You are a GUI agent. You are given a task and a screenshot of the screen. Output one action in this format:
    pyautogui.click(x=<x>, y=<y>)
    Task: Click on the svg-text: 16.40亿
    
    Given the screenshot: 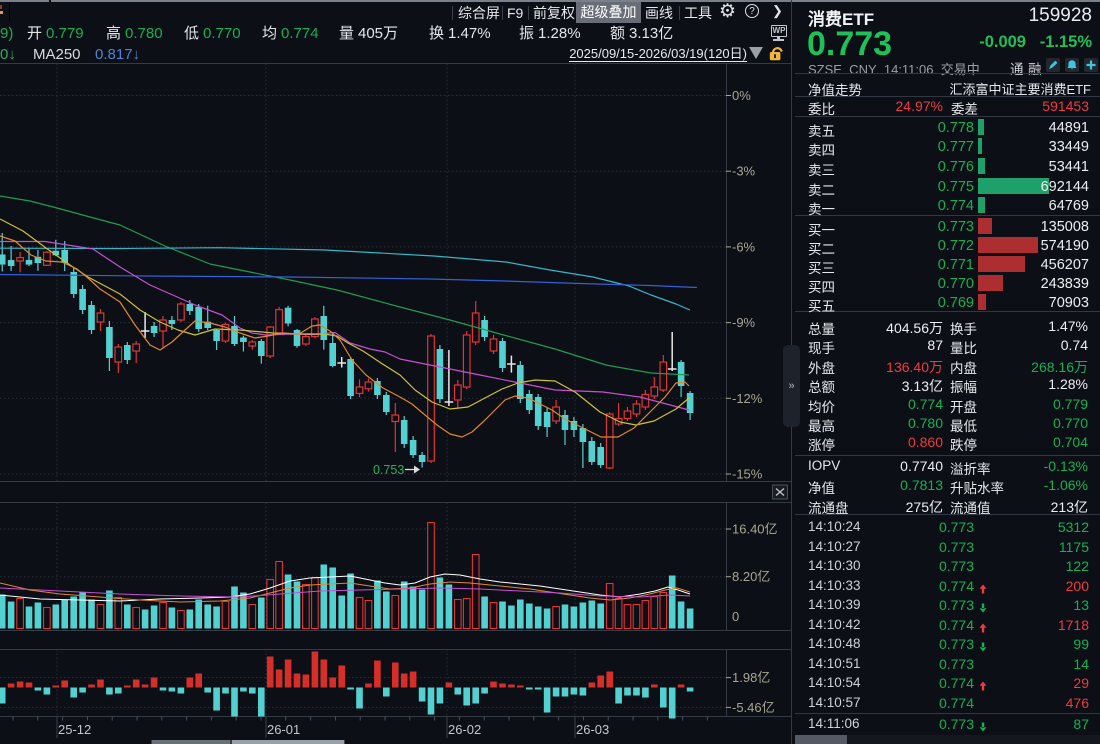 What is the action you would take?
    pyautogui.click(x=755, y=529)
    